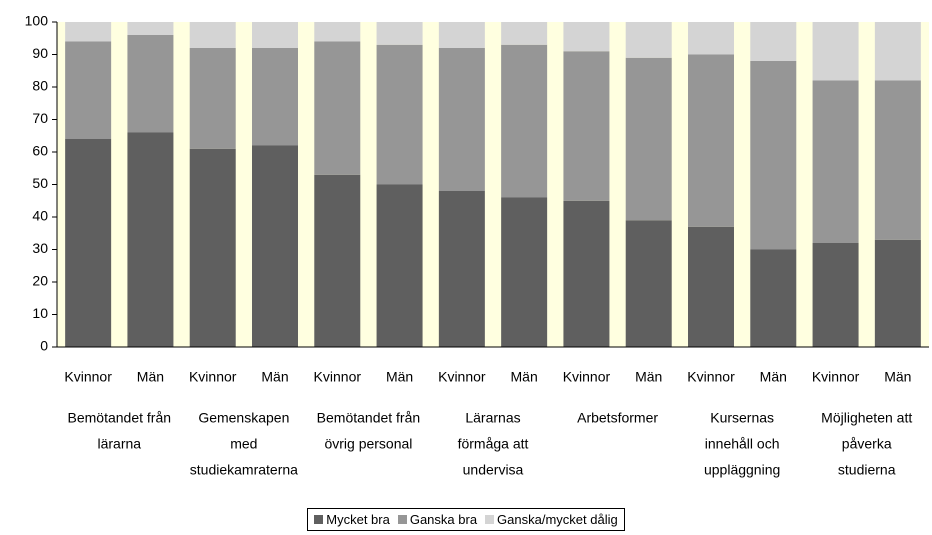  I want to click on legend-item: Ganska bra, so click(437, 519).